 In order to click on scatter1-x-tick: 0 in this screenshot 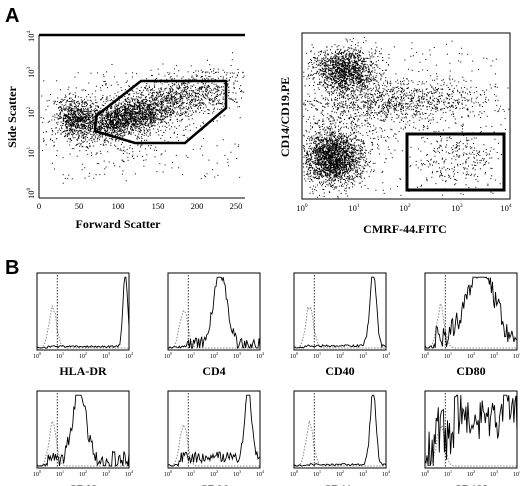, I will do `click(39, 206)`.